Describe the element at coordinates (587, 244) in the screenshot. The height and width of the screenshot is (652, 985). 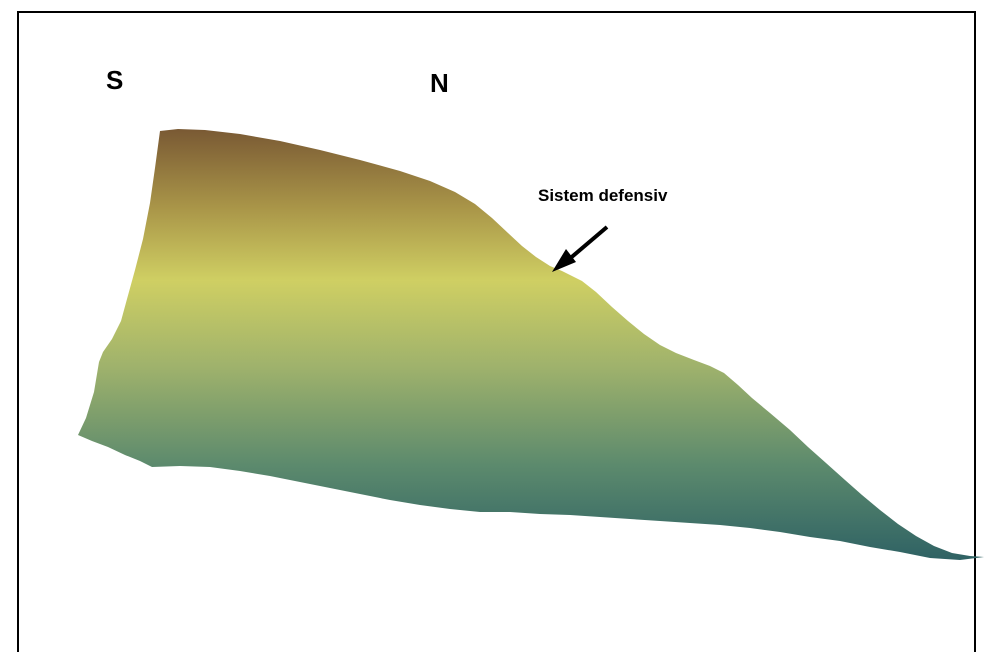
I see `arrow-shaft` at that location.